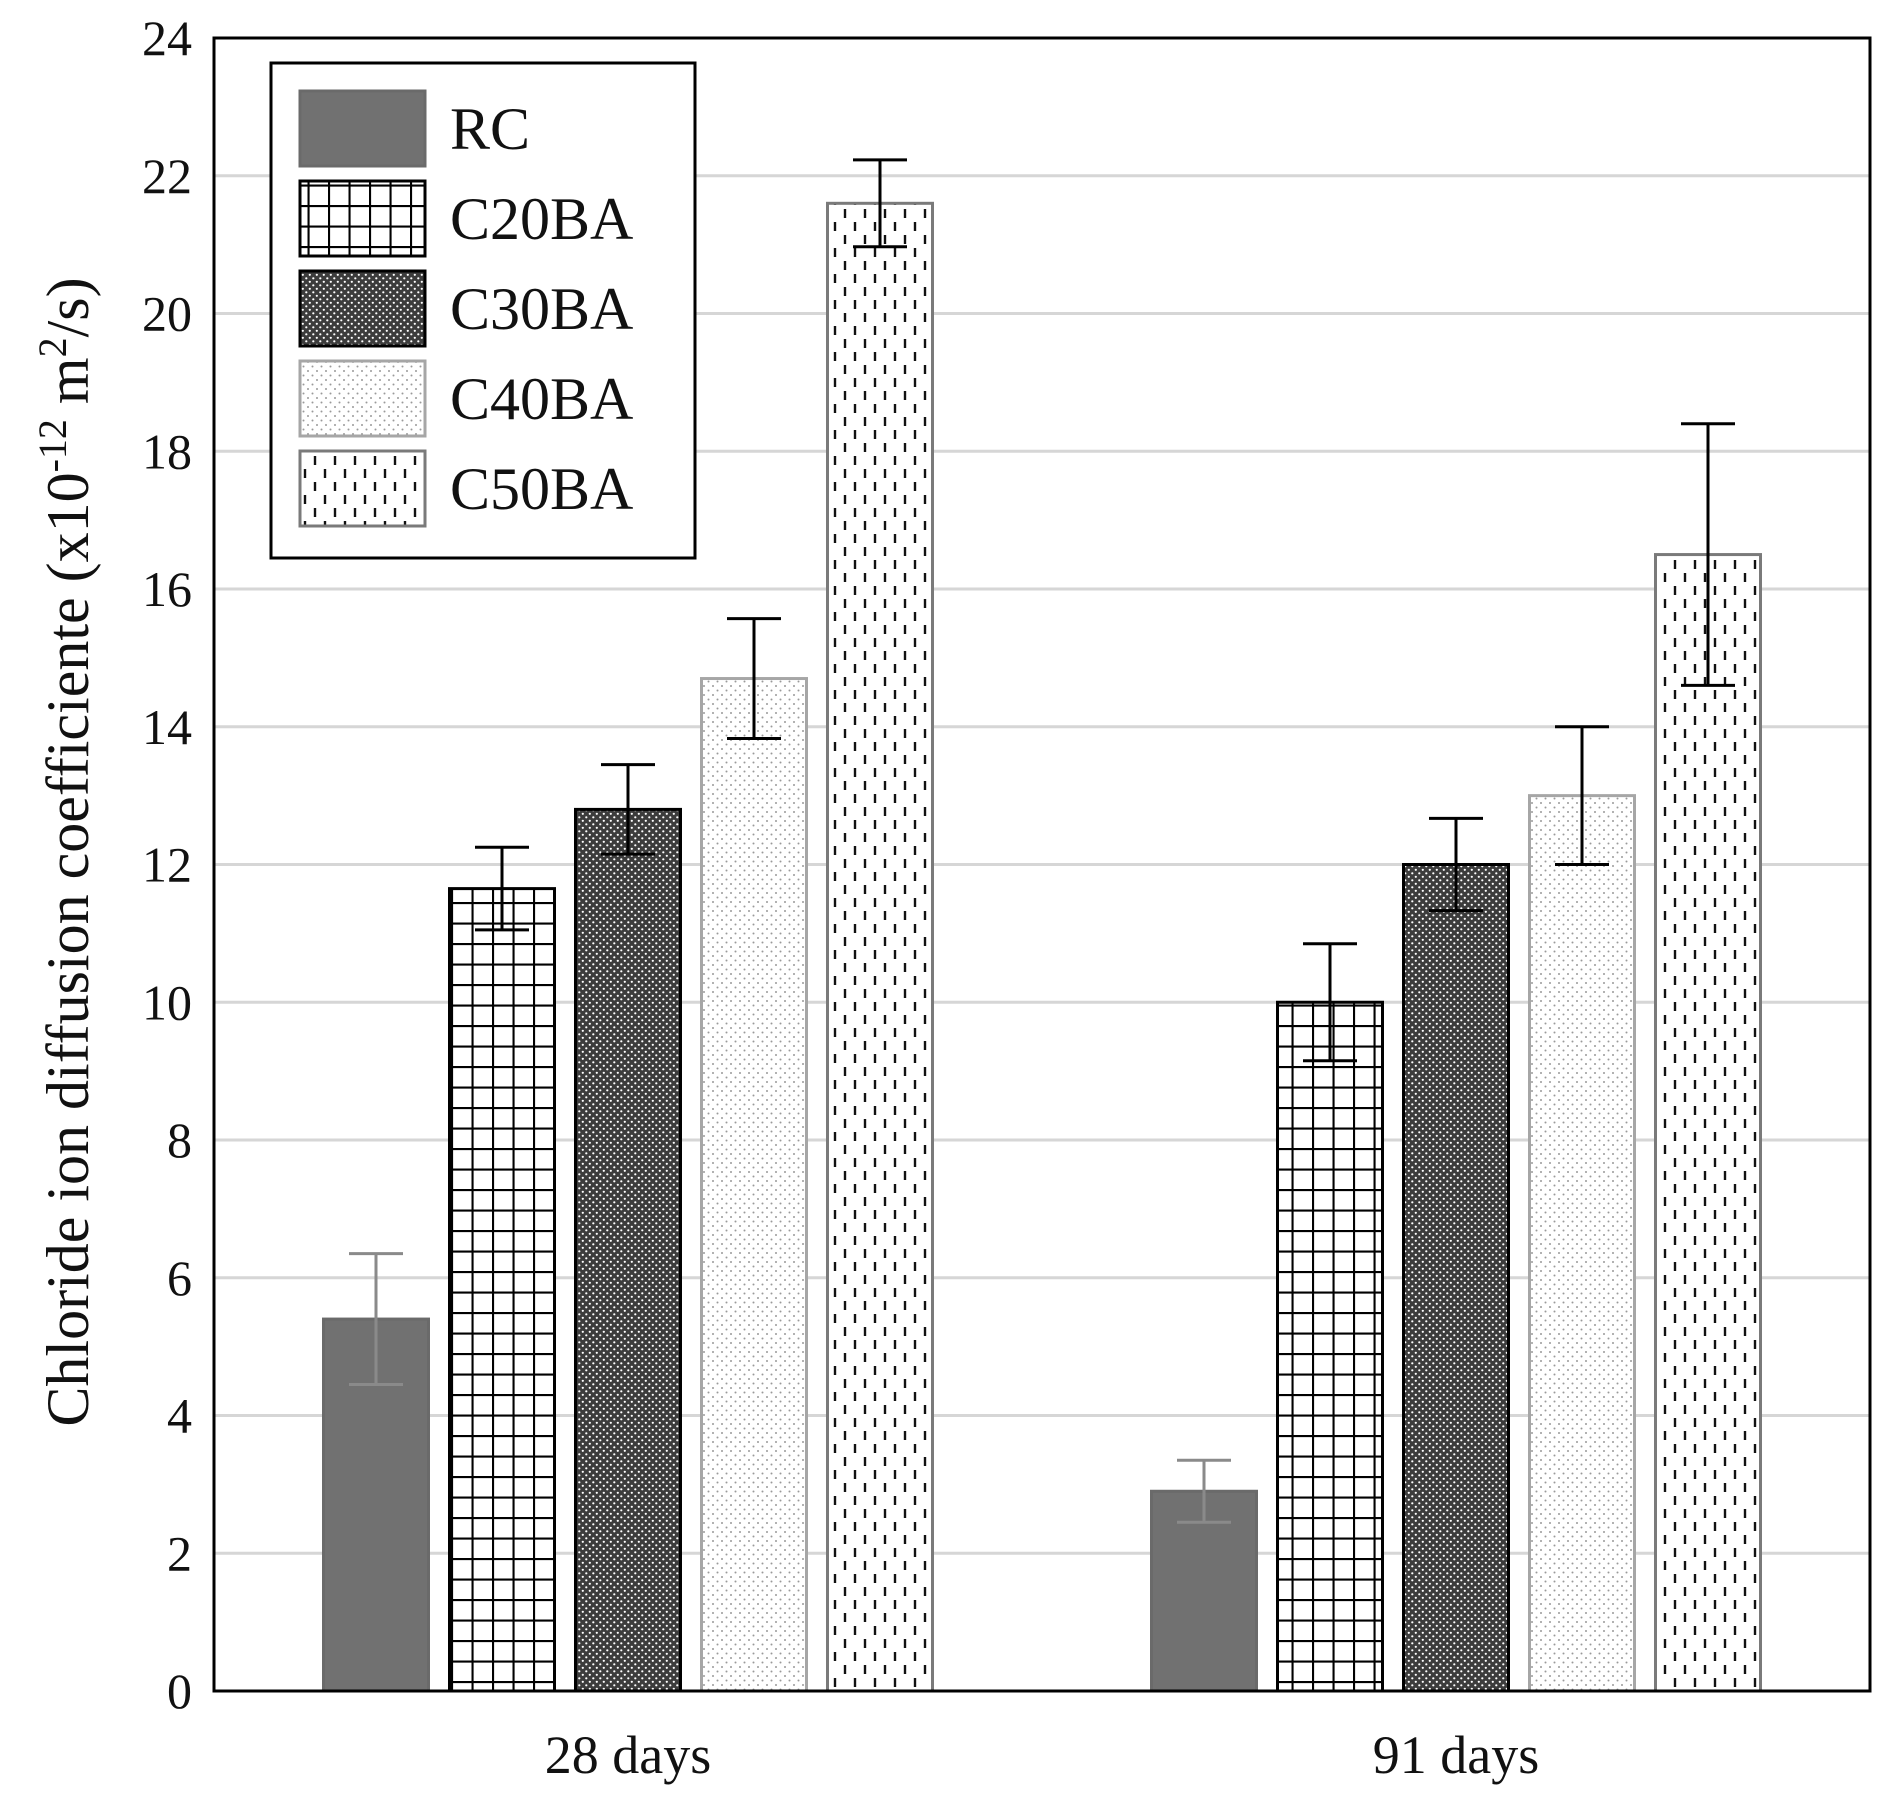 The image size is (1902, 1805). Describe the element at coordinates (880, 947) in the screenshot. I see `bar-c50ba-28d` at that location.